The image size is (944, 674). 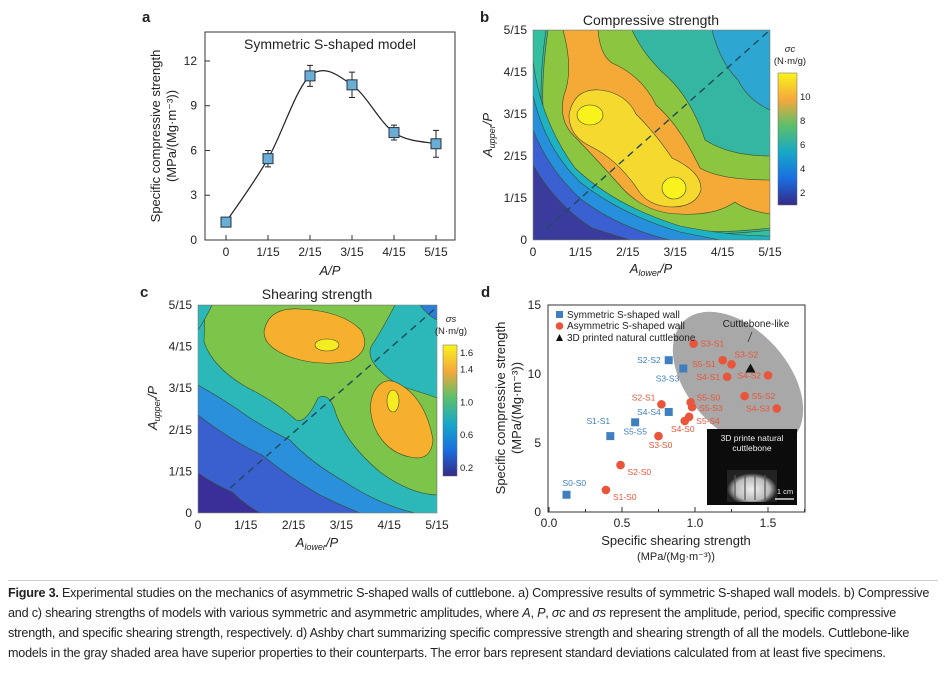 I want to click on point-label: S1-S1, so click(x=599, y=421).